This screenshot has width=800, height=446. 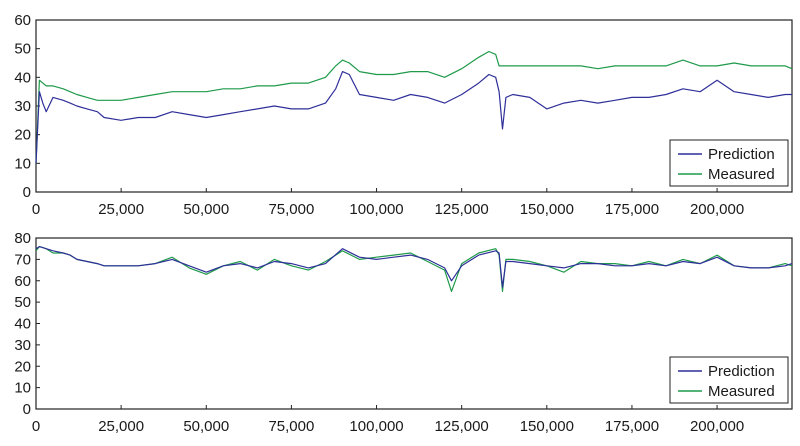 I want to click on y-tick-label: 80, so click(x=22, y=238).